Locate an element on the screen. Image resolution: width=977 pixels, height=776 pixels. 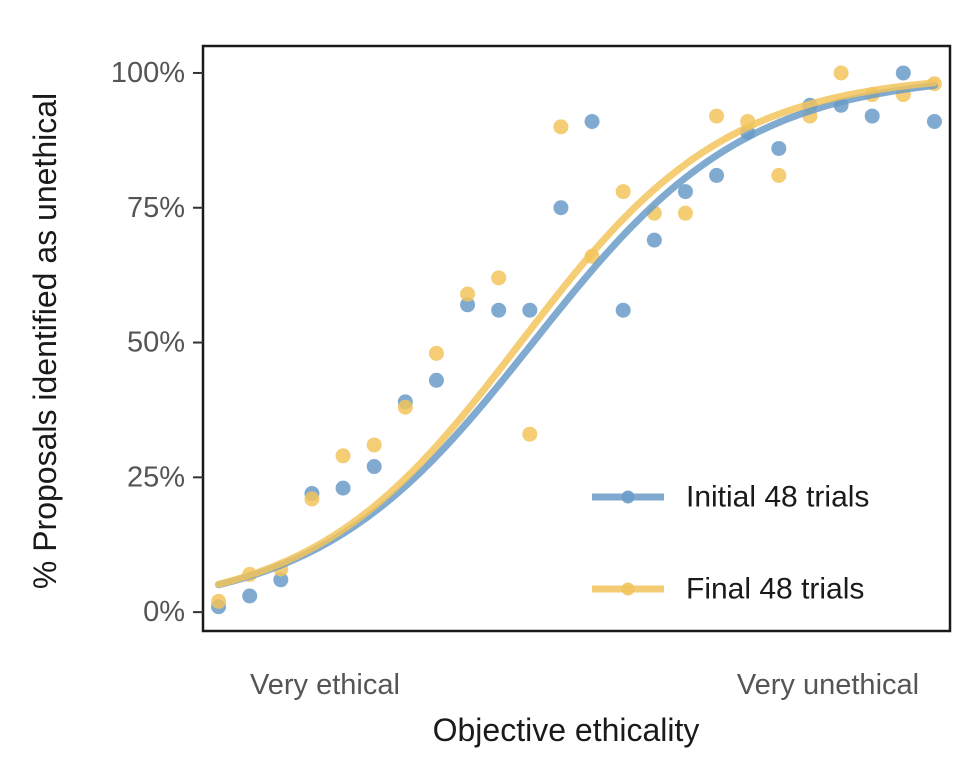
x-axis: Very ethical Very unethical is located at coordinates (584, 685).